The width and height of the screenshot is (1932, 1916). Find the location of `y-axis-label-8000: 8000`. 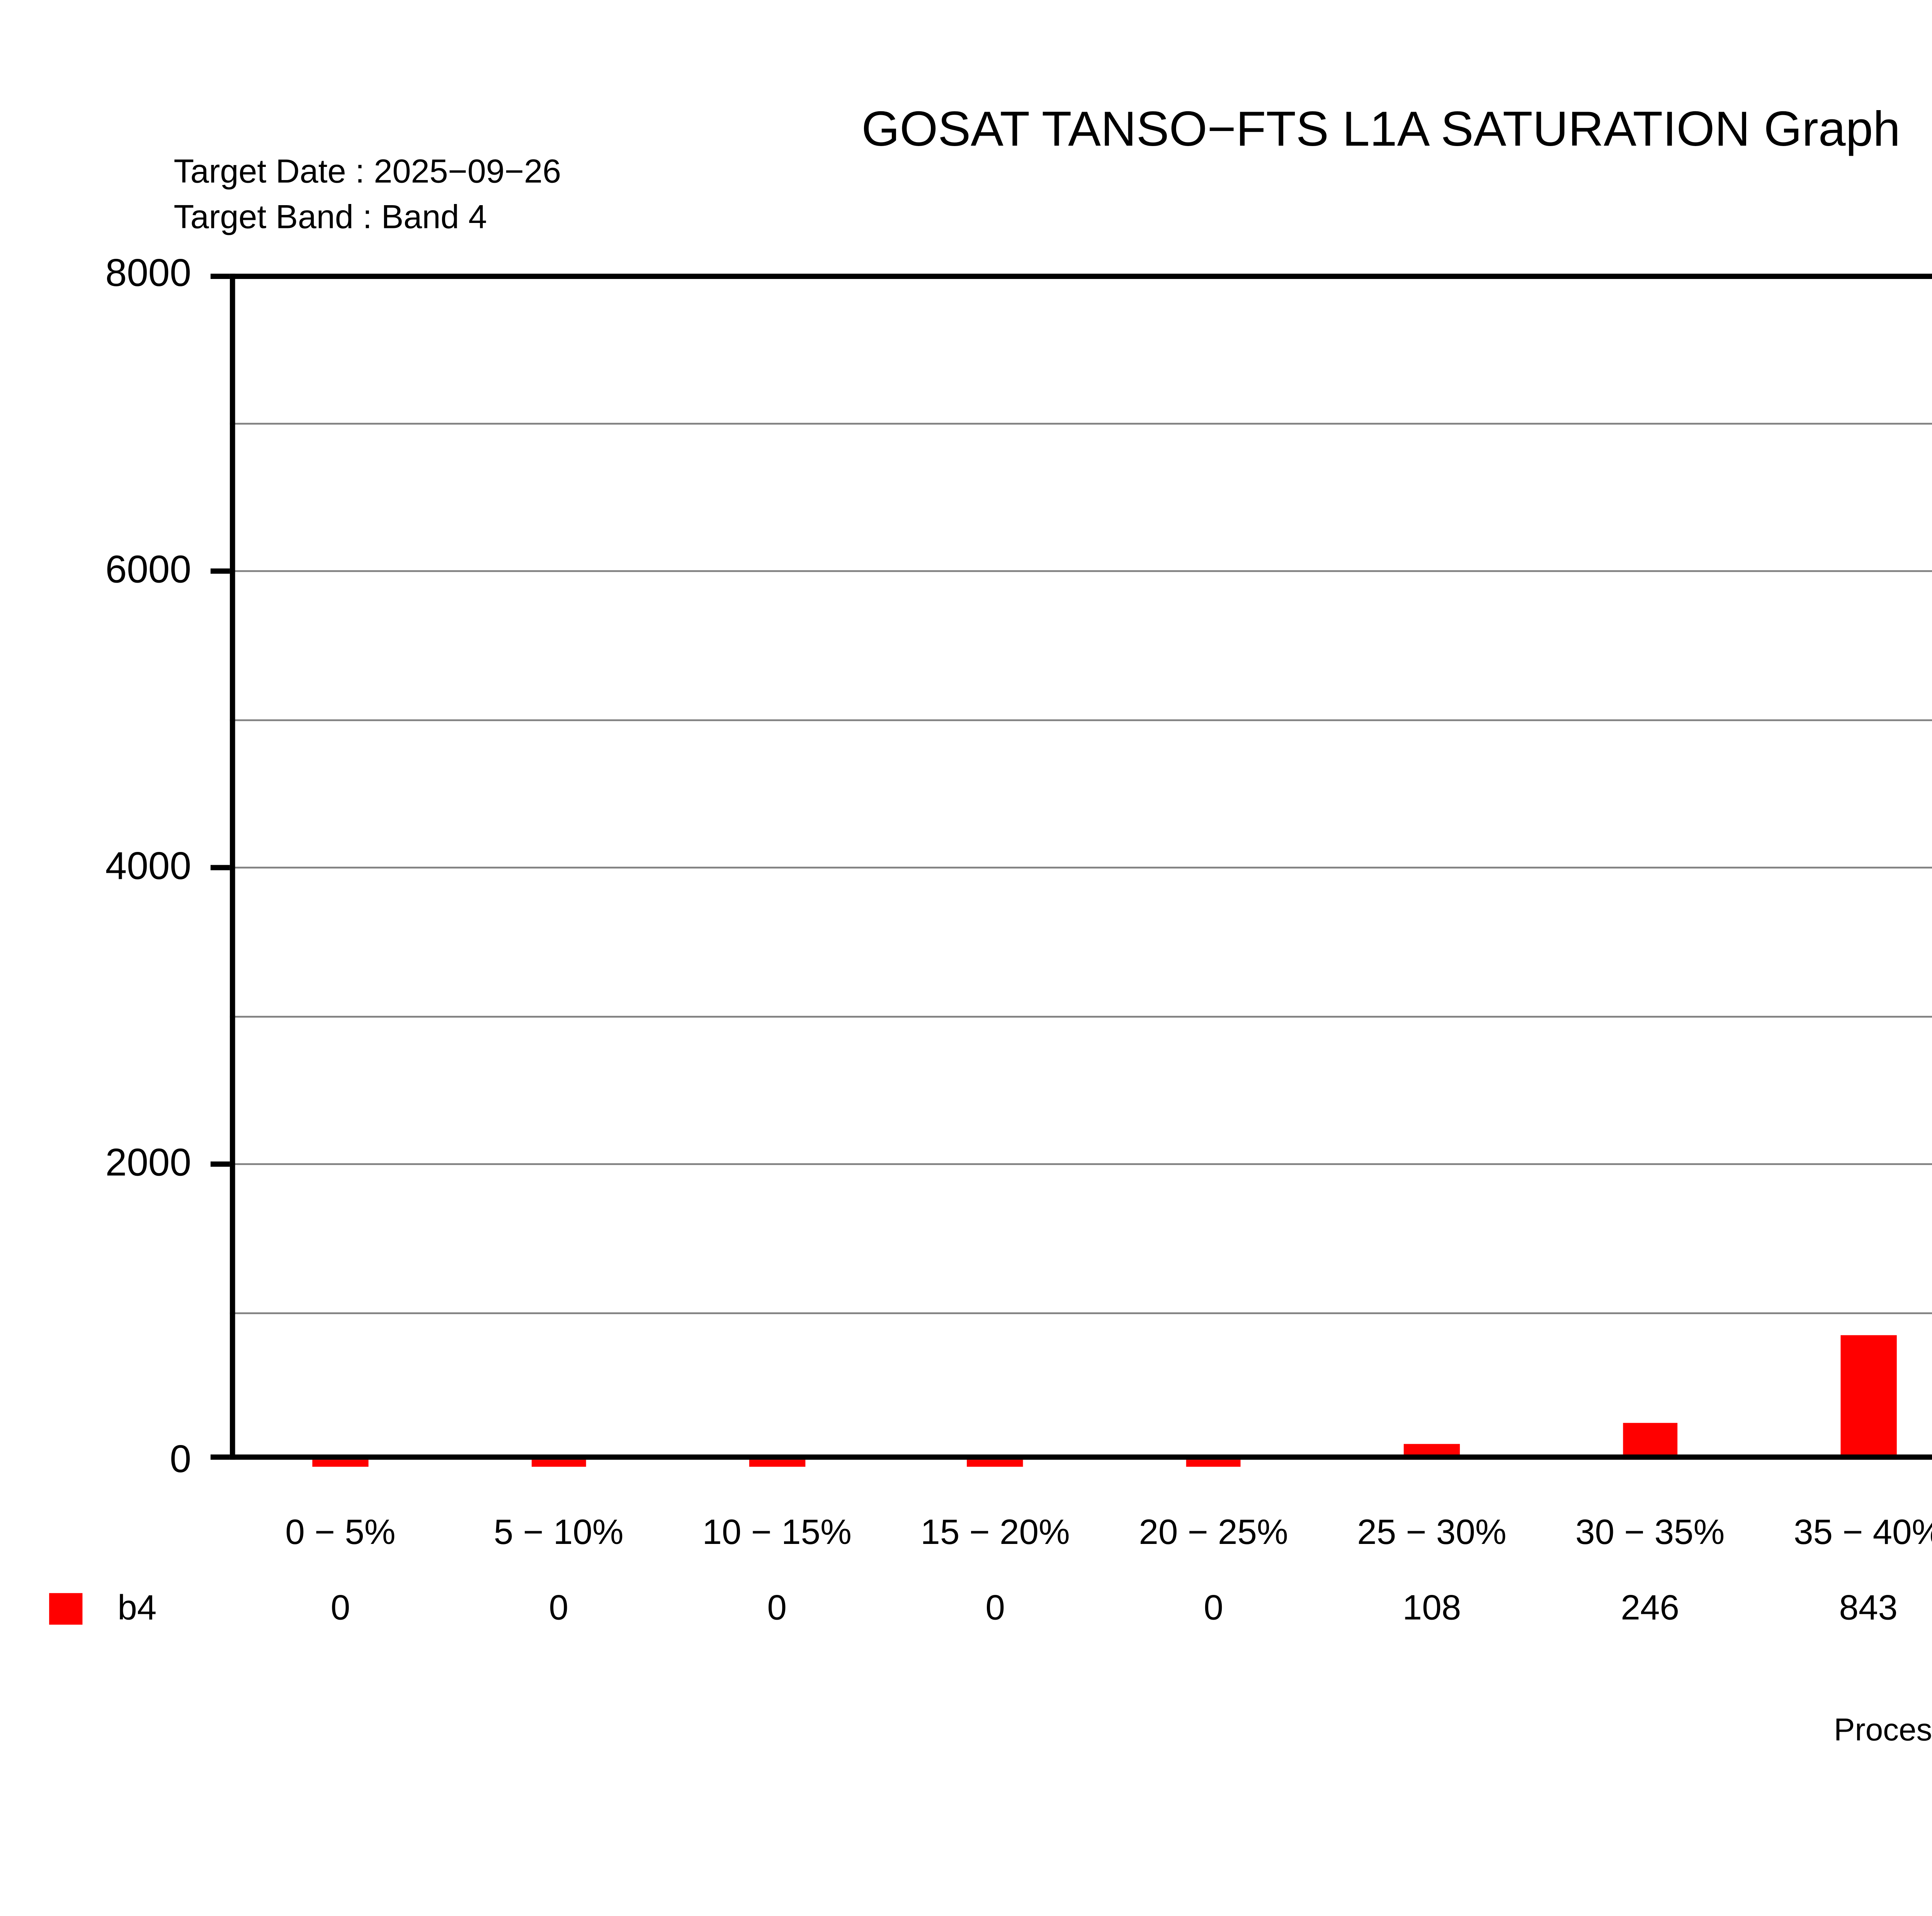

y-axis-label-8000: 8000 is located at coordinates (148, 273).